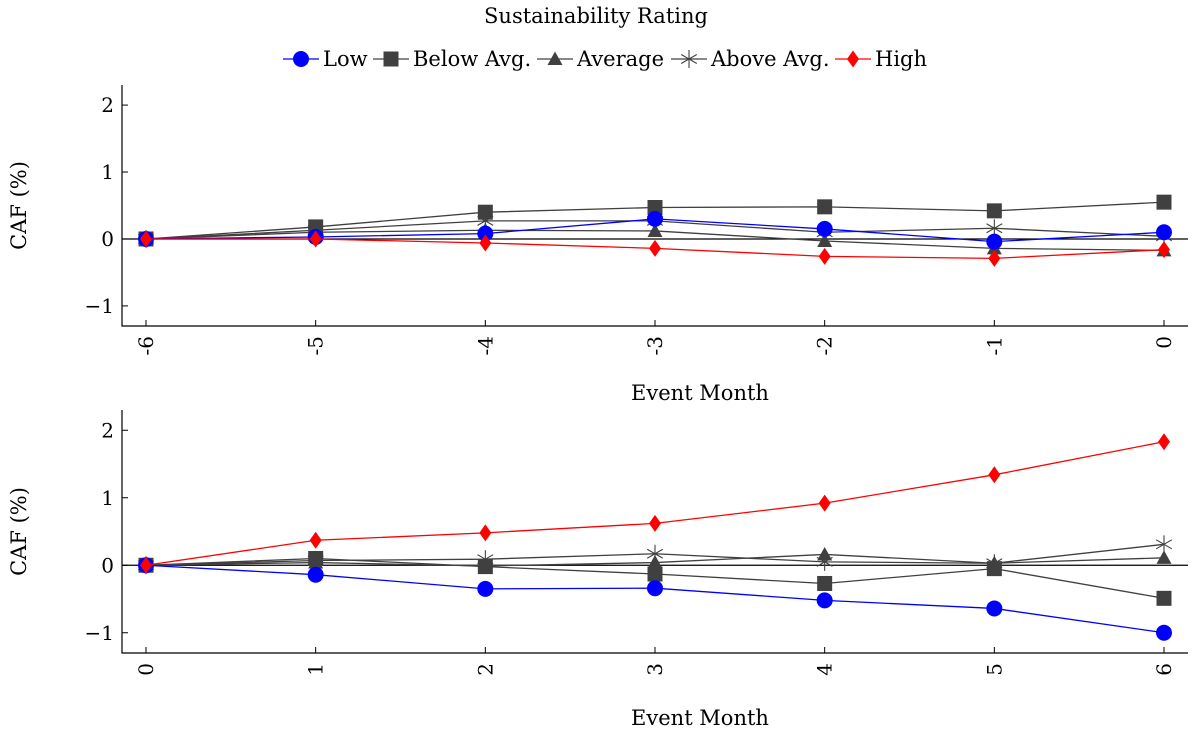 This screenshot has width=1192, height=734. What do you see at coordinates (316, 345) in the screenshot?
I see `x-tick-label: -5` at bounding box center [316, 345].